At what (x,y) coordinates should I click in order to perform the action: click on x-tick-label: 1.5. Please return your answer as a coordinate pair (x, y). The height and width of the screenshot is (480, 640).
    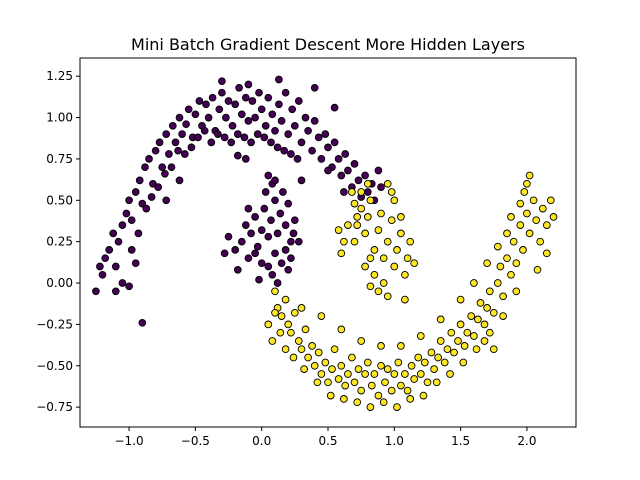
    Looking at the image, I should click on (460, 441).